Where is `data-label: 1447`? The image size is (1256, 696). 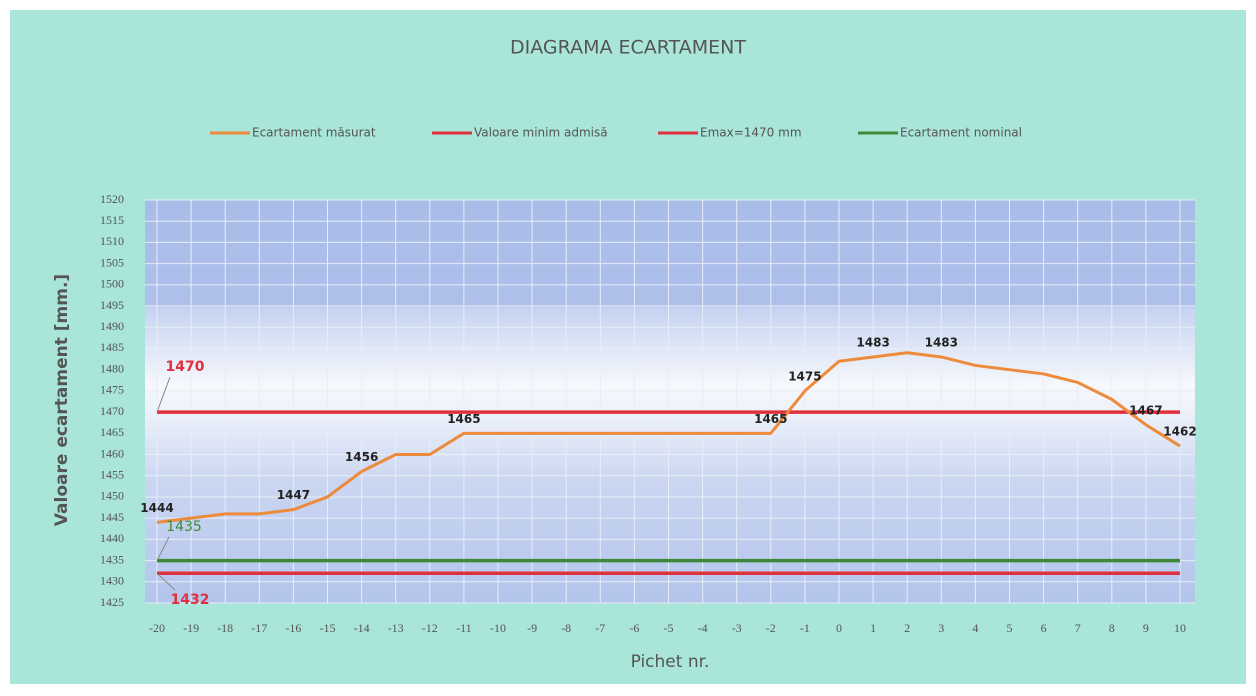 data-label: 1447 is located at coordinates (293, 495).